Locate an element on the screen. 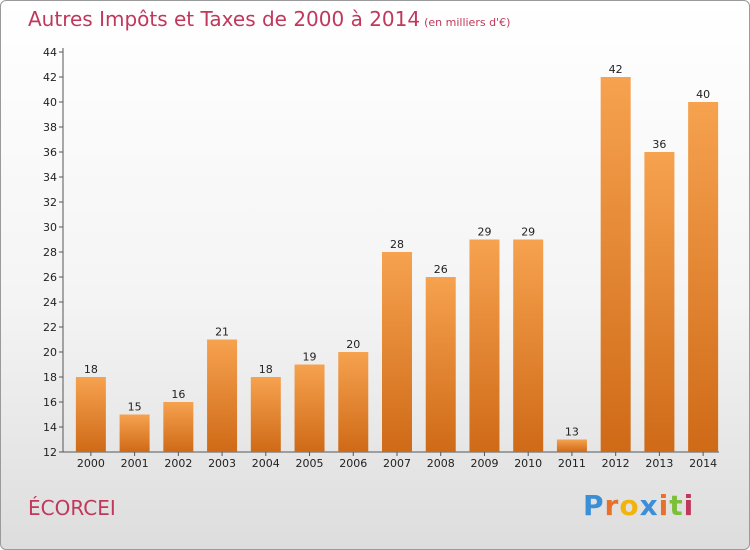 This screenshot has width=750, height=550. bar-2005 is located at coordinates (309, 408).